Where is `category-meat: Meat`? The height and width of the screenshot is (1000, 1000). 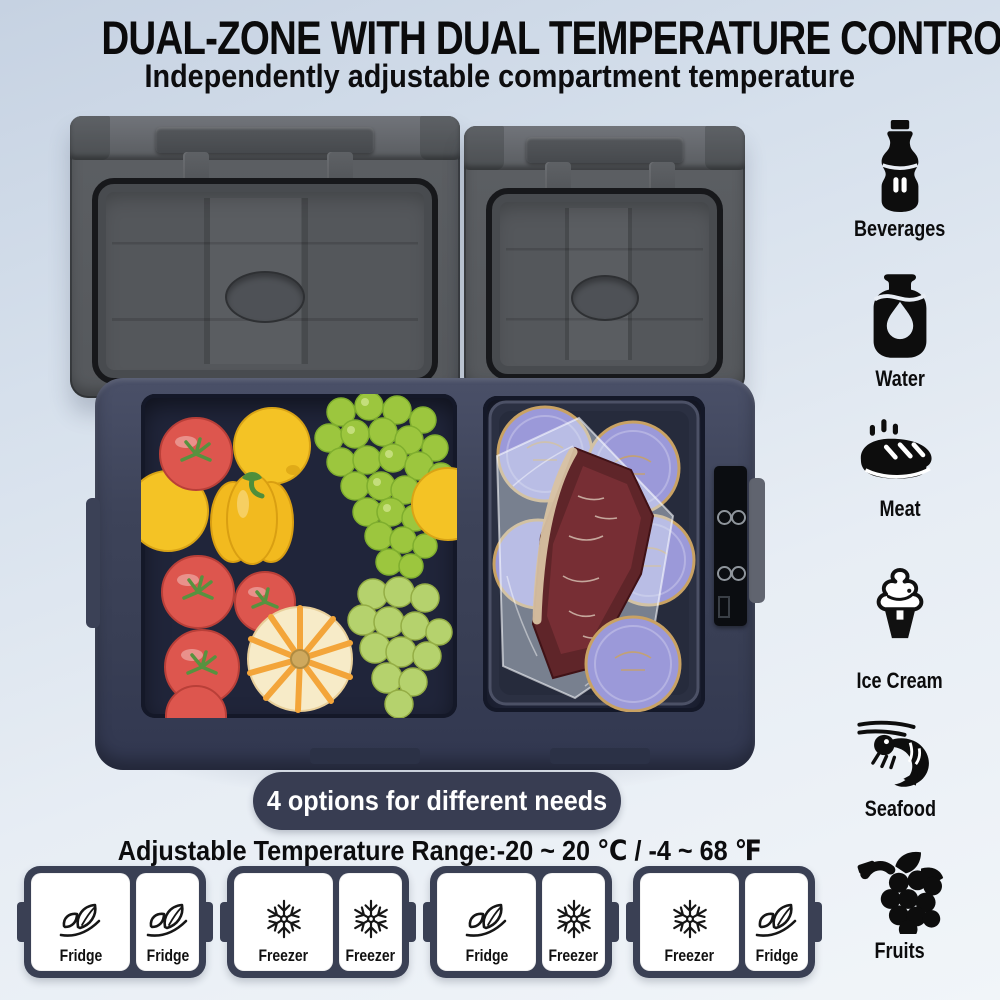 category-meat: Meat is located at coordinates (900, 470).